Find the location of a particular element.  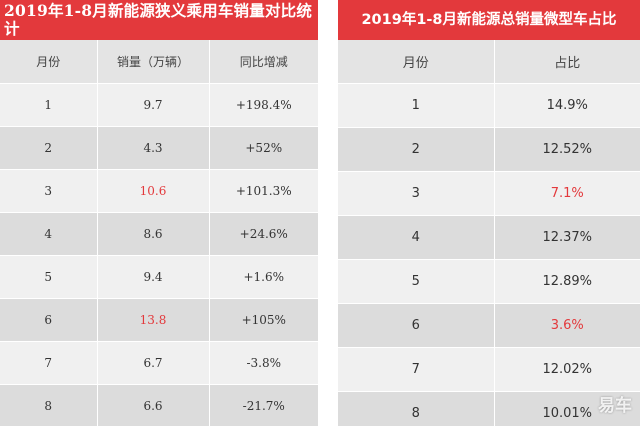

sales-table-header-row: 月份 销量（万辆） 同比增减 is located at coordinates (159, 62).